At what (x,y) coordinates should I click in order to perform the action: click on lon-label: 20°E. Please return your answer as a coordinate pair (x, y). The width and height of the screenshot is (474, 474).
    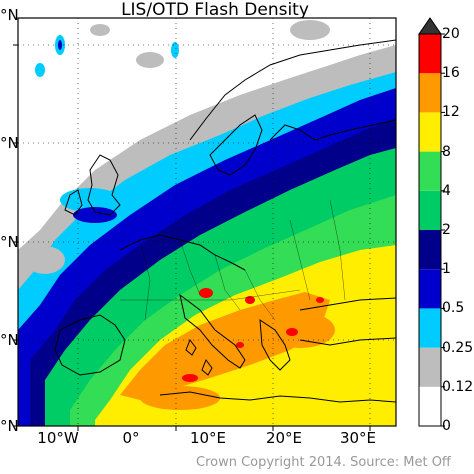
    Looking at the image, I should click on (284, 438).